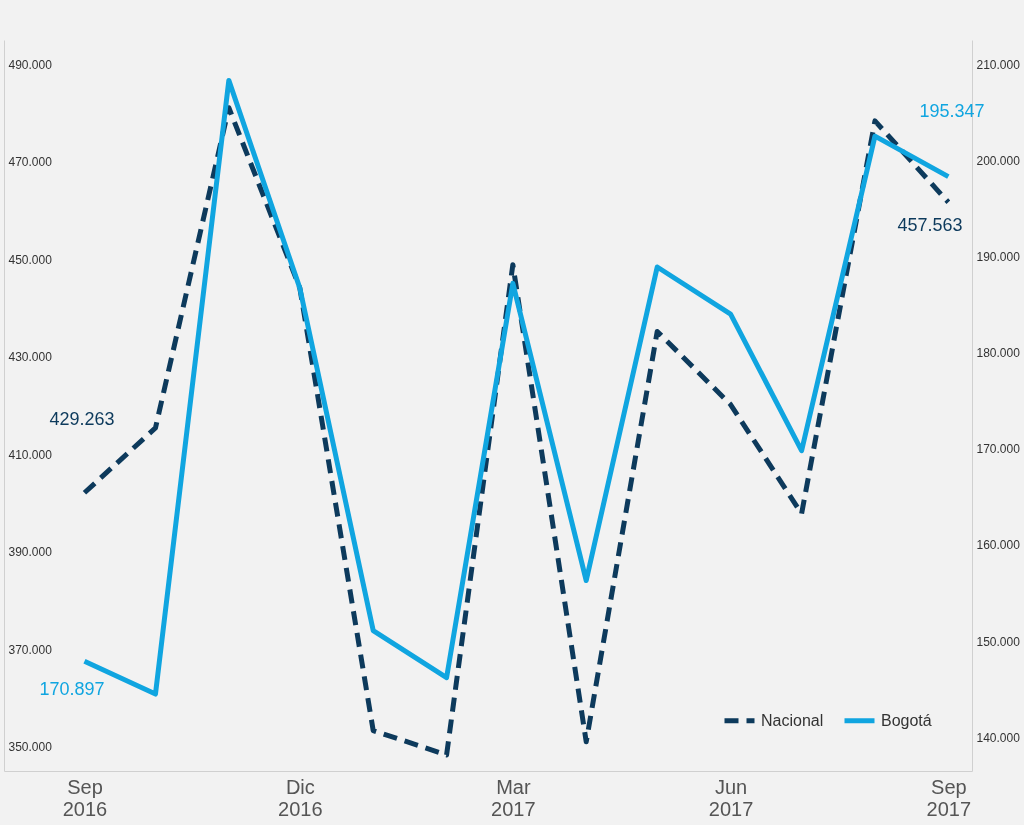 The image size is (1024, 825). What do you see at coordinates (949, 797) in the screenshot?
I see `x-tick-label: Sep 2017` at bounding box center [949, 797].